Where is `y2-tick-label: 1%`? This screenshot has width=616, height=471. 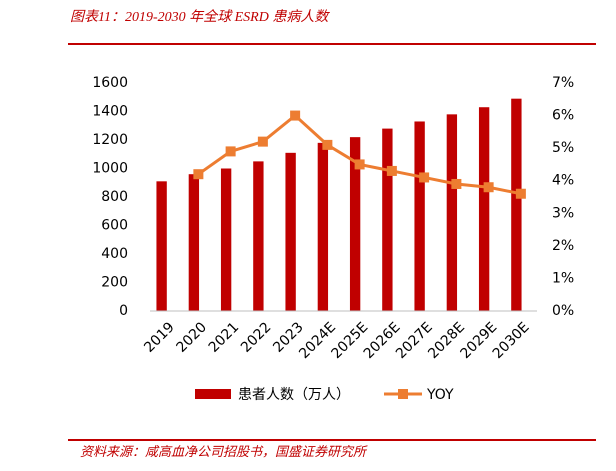
y2-tick-label: 1% is located at coordinates (563, 278).